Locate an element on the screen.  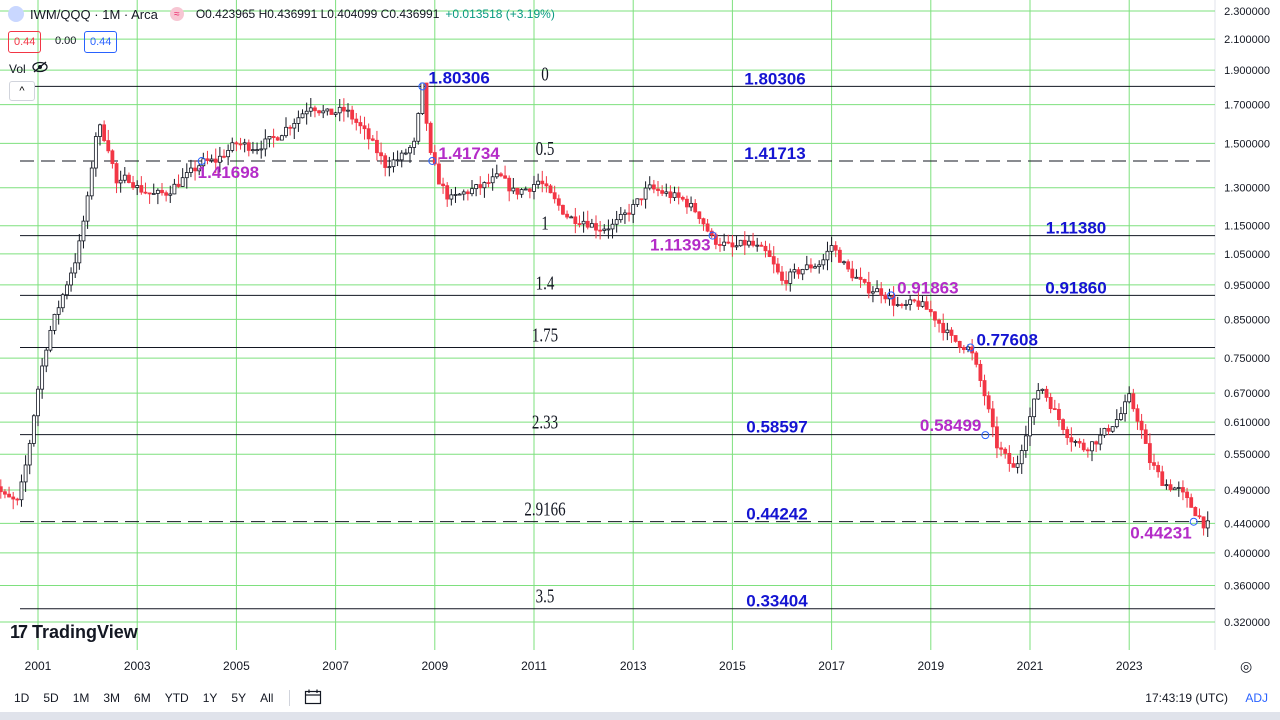
fib-ratio-label: 2.33 is located at coordinates (545, 421).